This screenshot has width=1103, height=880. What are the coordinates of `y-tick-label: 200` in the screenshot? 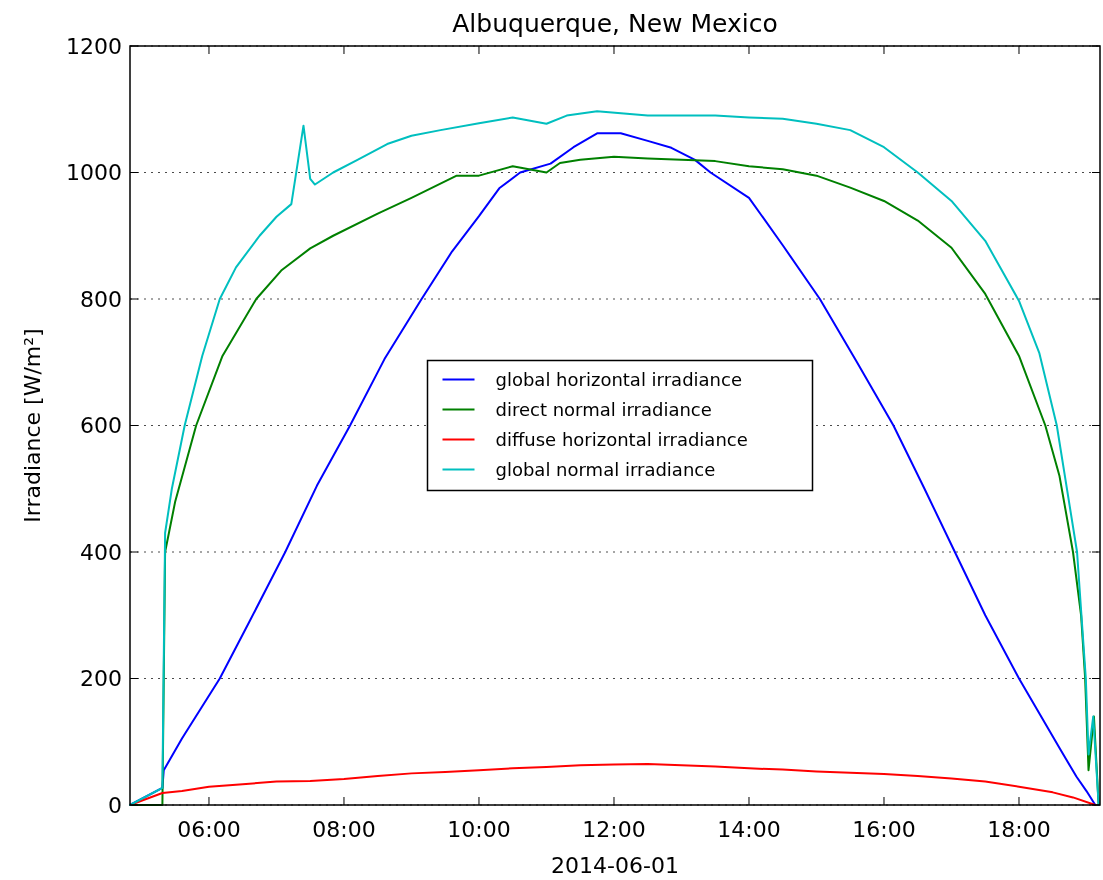 It's located at (101, 679).